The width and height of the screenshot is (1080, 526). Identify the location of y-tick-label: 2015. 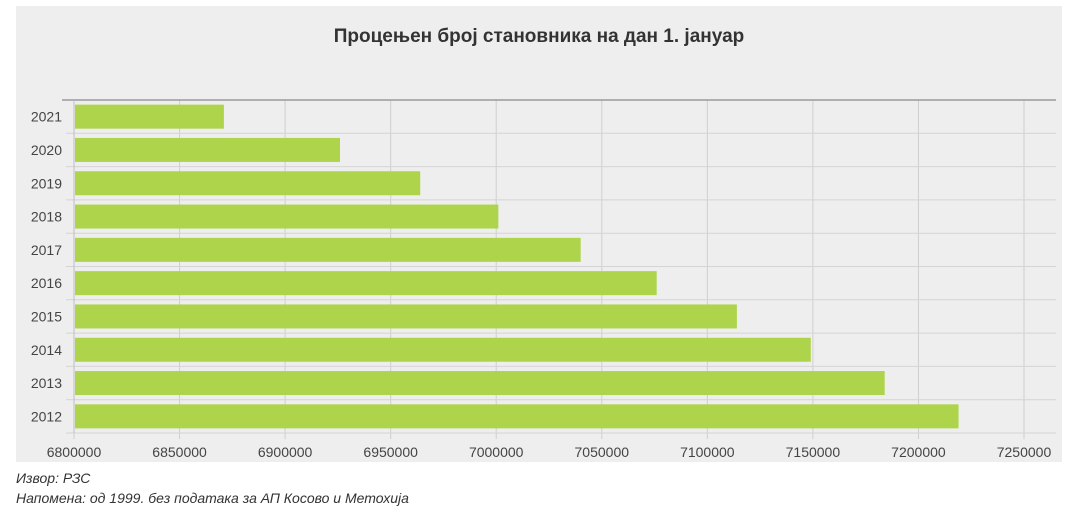
(46, 316).